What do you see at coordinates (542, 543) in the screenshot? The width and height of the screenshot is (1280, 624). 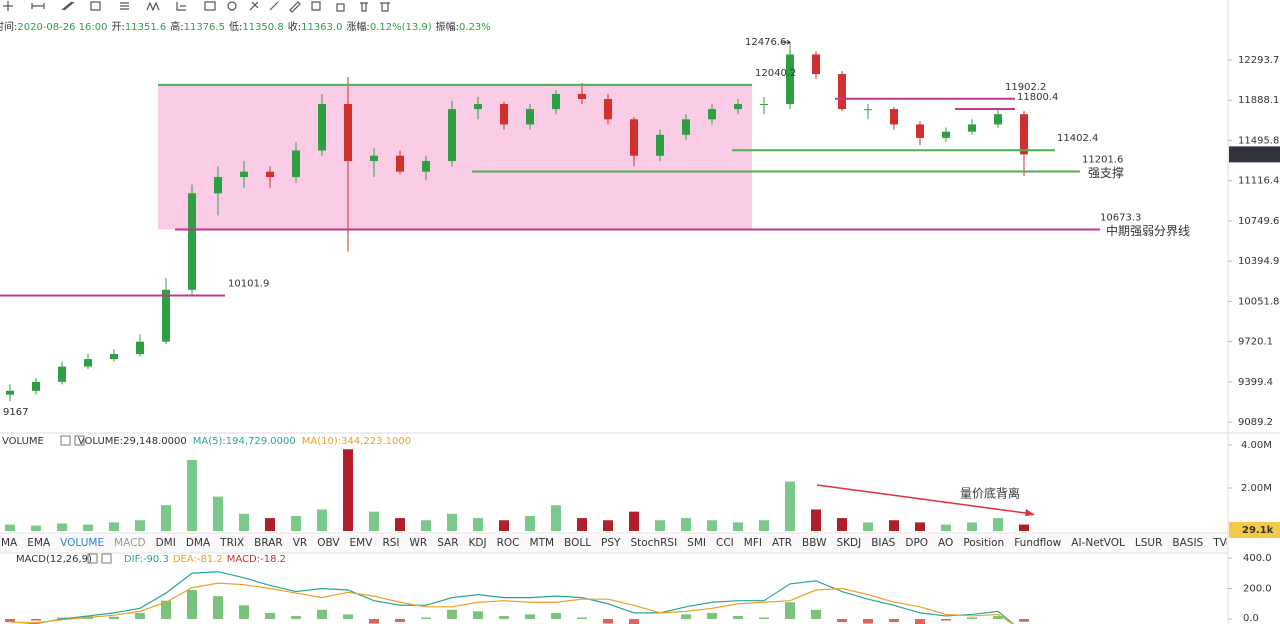 I see `indicator-tab: MTM` at bounding box center [542, 543].